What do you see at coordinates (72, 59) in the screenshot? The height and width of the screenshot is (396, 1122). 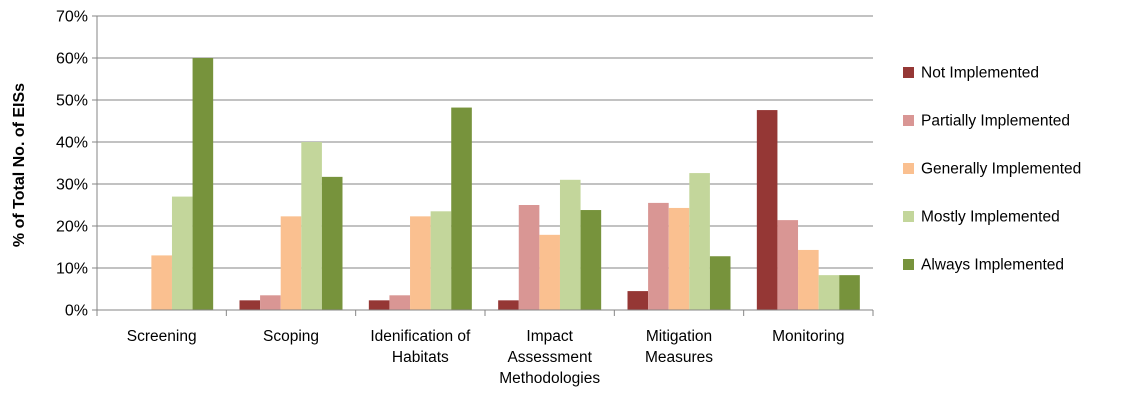 I see `y-tick-label: 60%` at bounding box center [72, 59].